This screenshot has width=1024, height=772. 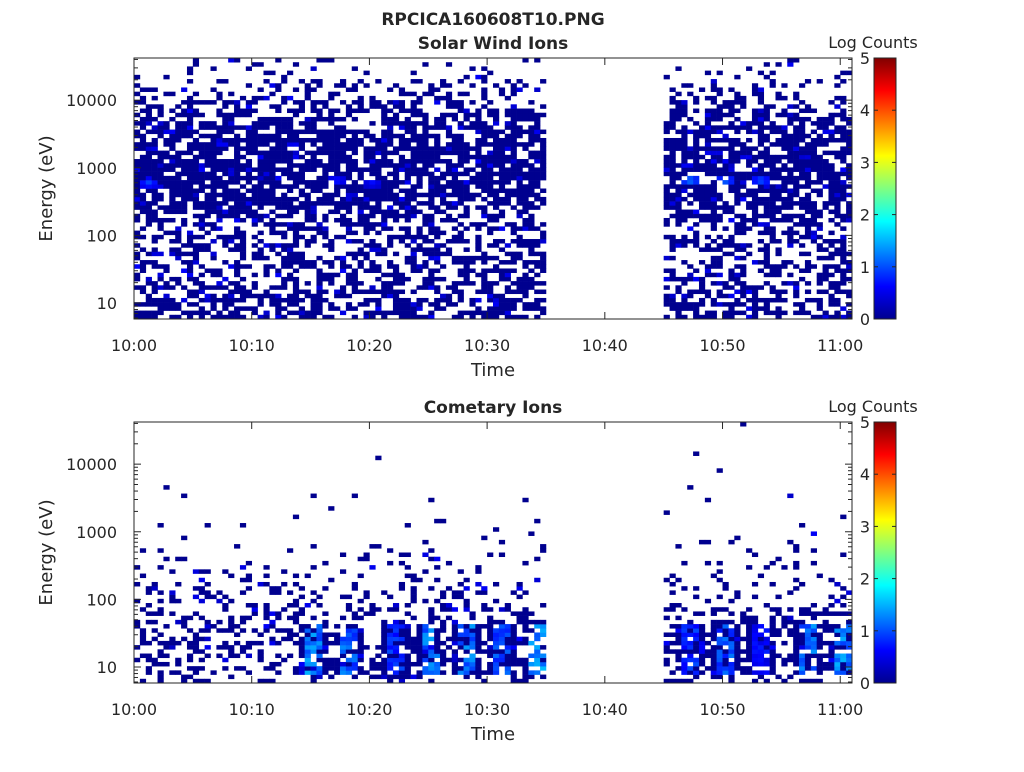 I want to click on colorbar-tick-label: 2, so click(x=865, y=215).